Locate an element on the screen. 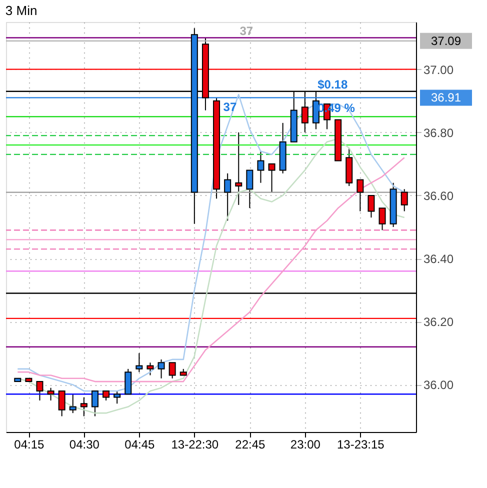 The height and width of the screenshot is (488, 487). x-tick-label: 22:45 is located at coordinates (250, 445).